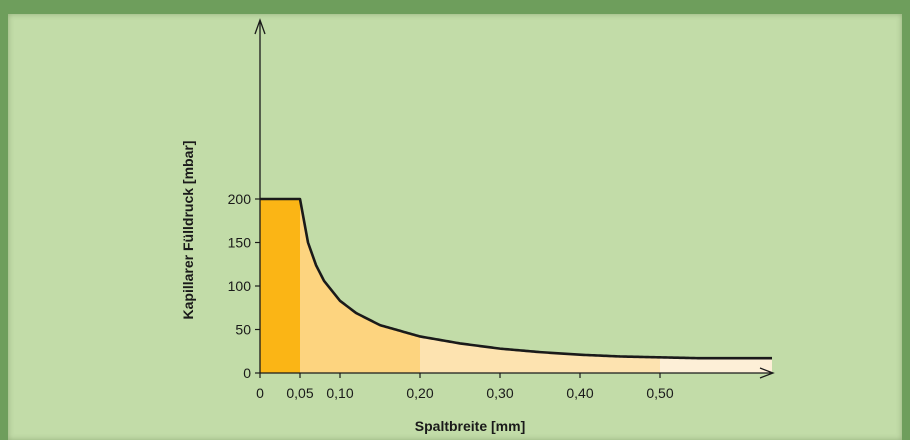  I want to click on x-tick-label: 0,10, so click(339, 393).